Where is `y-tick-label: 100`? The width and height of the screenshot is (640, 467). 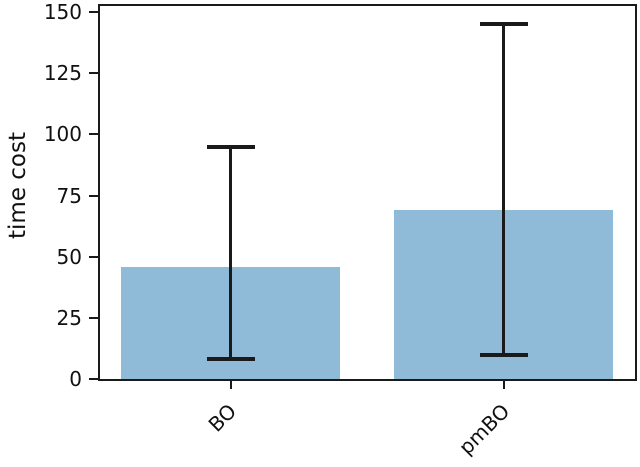 y-tick-label: 100 is located at coordinates (62, 134).